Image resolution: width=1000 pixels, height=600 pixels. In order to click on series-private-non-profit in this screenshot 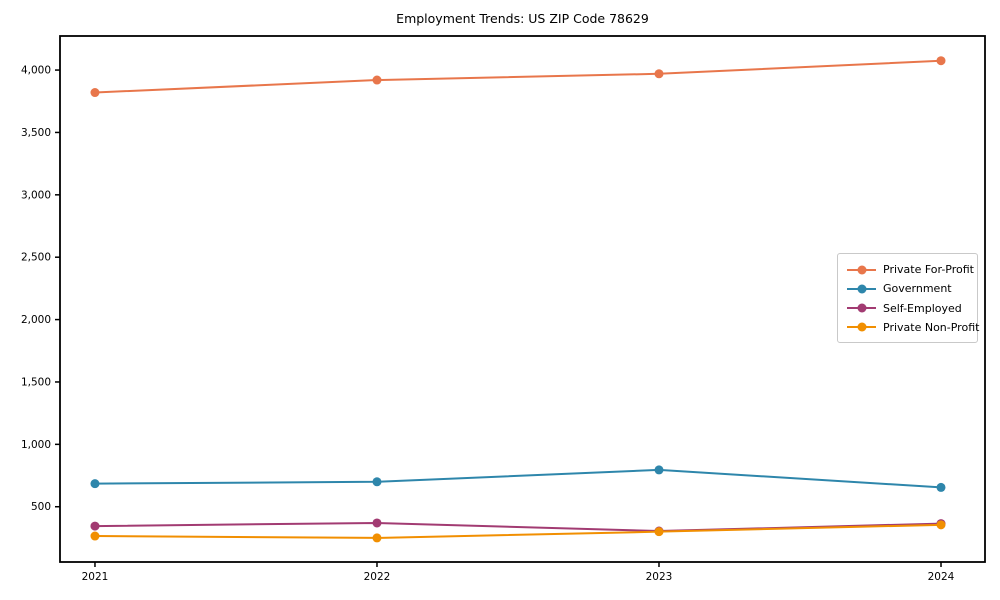, I will do `click(518, 531)`.